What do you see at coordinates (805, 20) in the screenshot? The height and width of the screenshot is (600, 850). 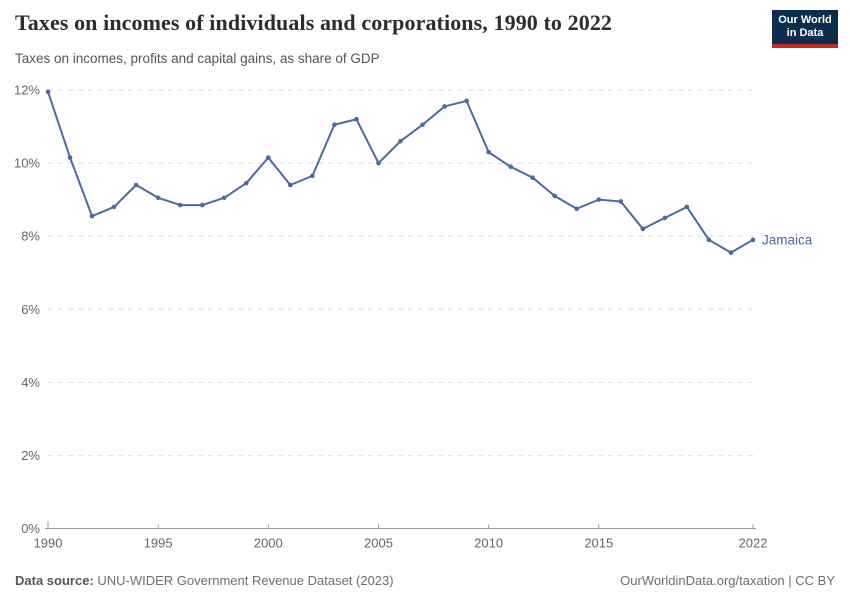 I see `logo-text-line1: Our World` at bounding box center [805, 20].